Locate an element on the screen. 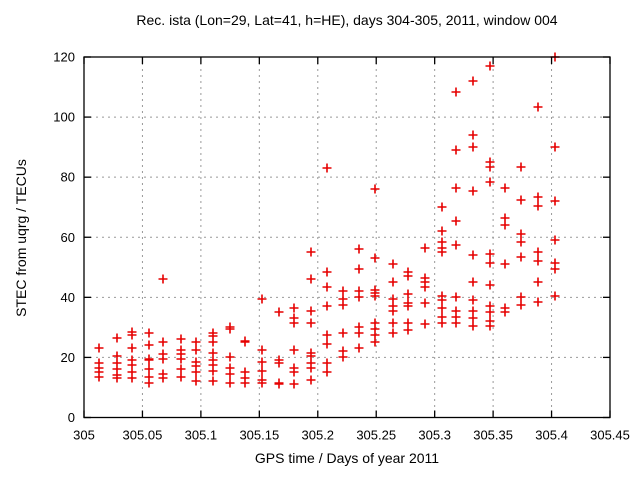 The image size is (640, 480). x-tick-label: 305.45 is located at coordinates (610, 435).